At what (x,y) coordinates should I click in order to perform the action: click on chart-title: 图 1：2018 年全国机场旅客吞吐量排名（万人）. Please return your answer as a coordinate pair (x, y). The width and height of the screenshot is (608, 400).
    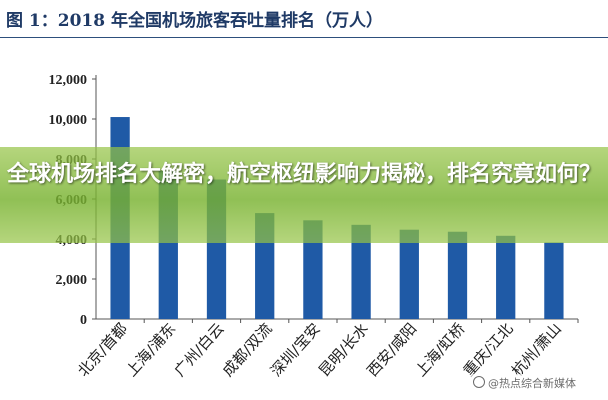
    Looking at the image, I should click on (194, 21).